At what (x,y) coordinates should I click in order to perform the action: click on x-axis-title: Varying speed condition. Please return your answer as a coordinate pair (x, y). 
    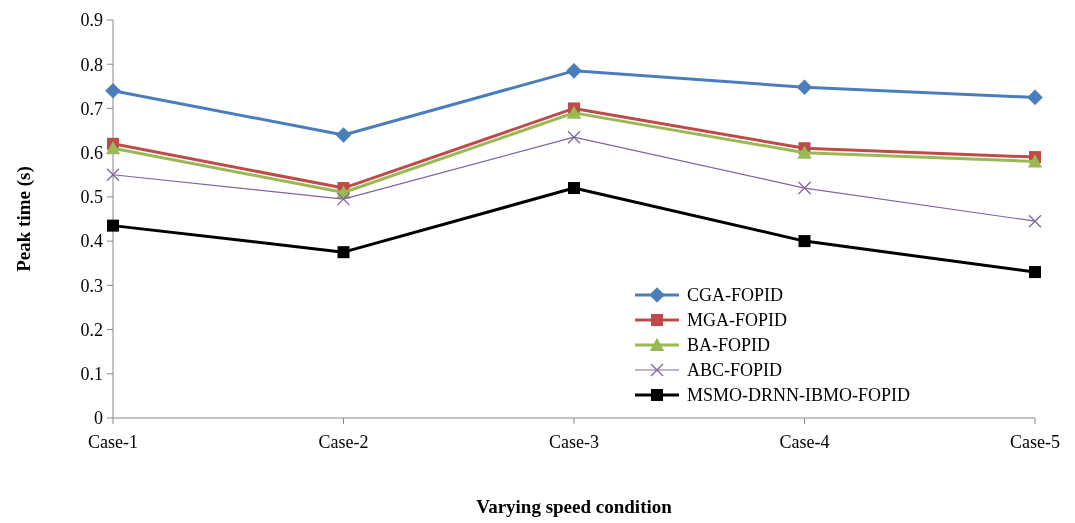
    Looking at the image, I should click on (574, 506).